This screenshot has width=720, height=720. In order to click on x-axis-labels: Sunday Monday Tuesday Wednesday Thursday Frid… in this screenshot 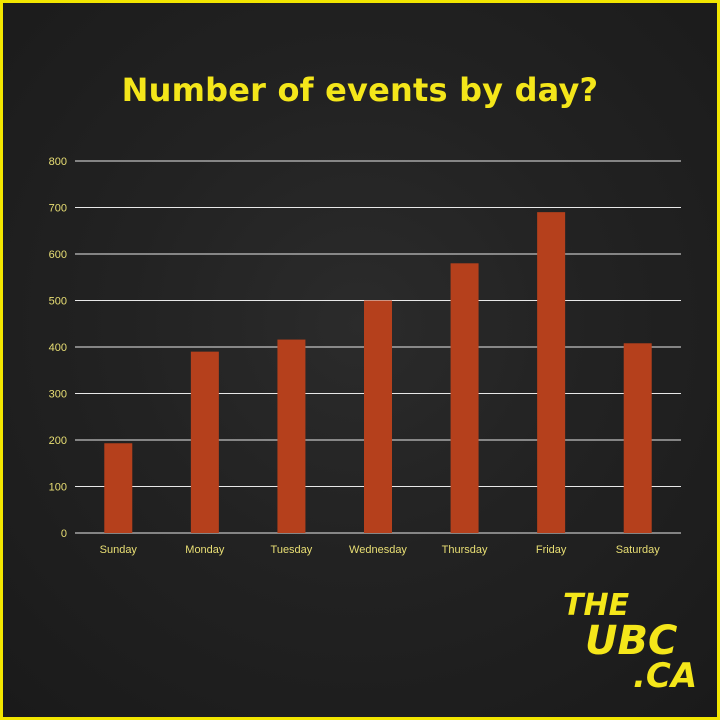, I will do `click(380, 550)`.